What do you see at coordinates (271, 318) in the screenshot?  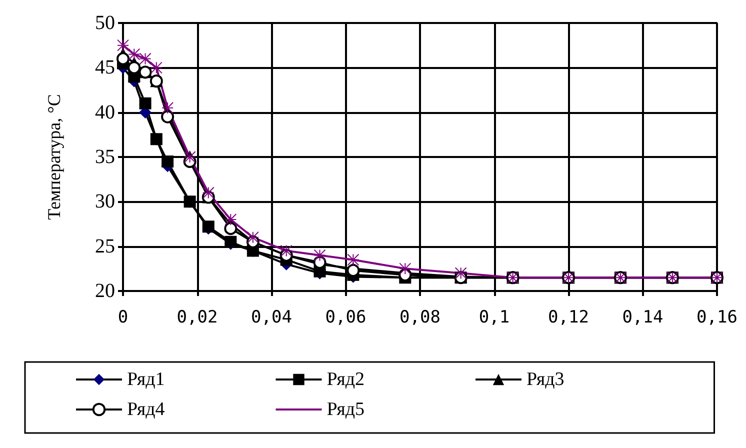 I see `x-tick-label: 0,04` at bounding box center [271, 318].